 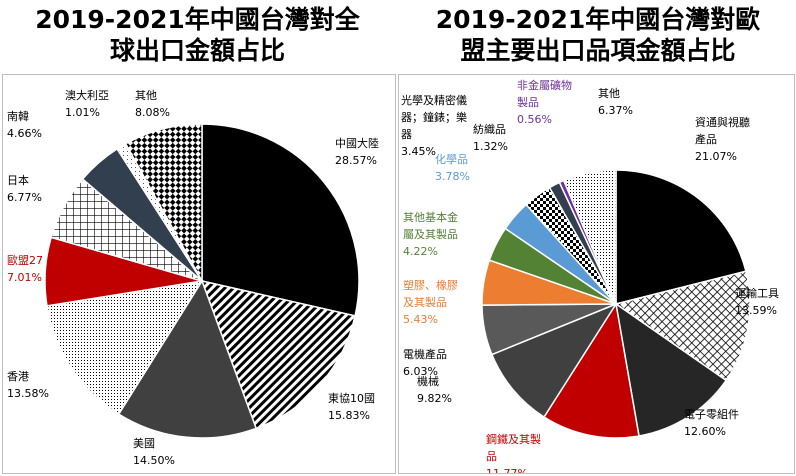 I want to click on slice-label-3: 美國 14.50%, so click(x=154, y=452).